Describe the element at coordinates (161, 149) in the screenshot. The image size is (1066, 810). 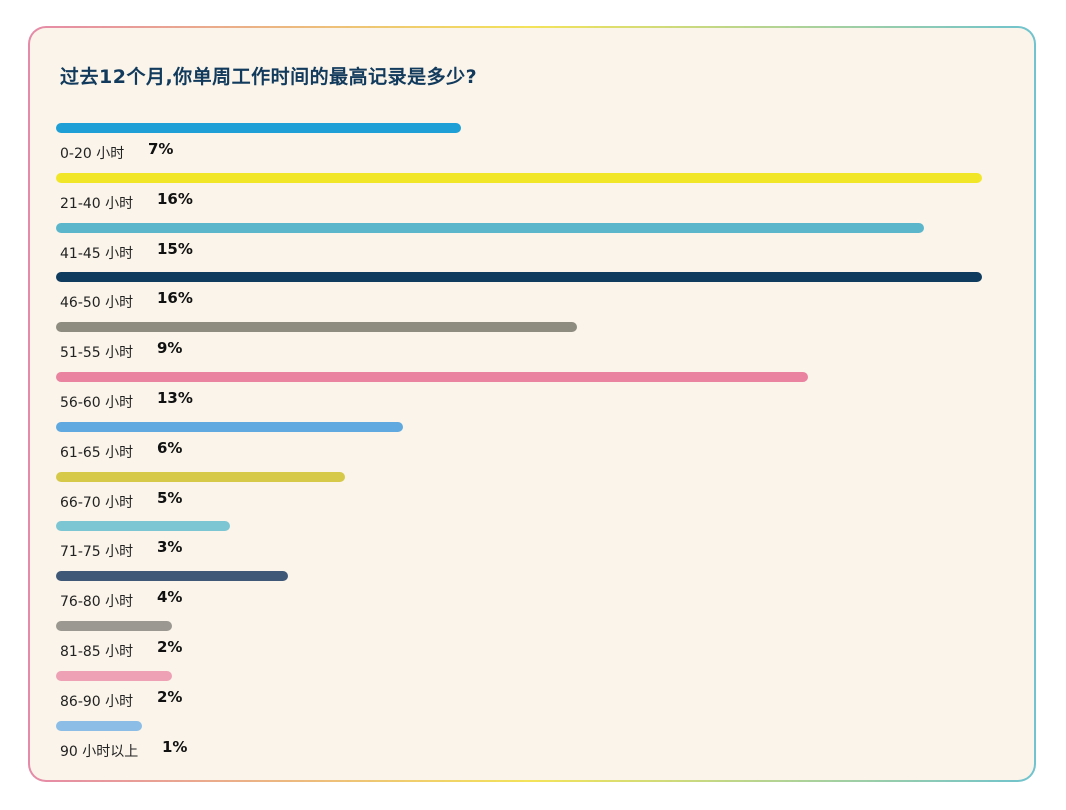
I see `value-label: 7%` at that location.